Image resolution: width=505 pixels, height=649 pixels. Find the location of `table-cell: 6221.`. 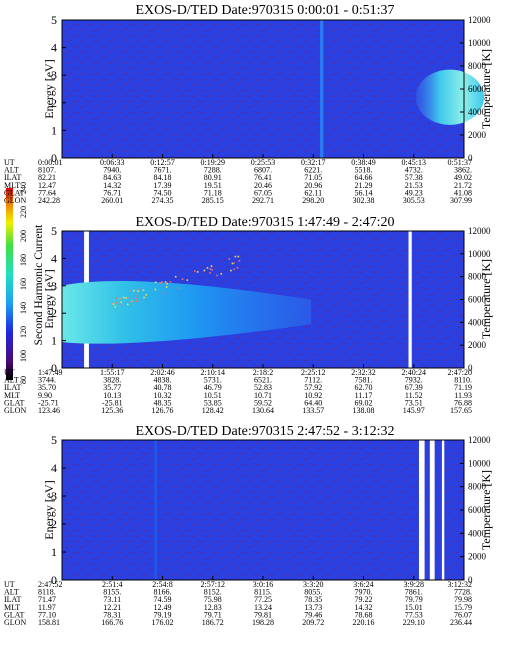

table-cell: 6221. is located at coordinates (313, 170).